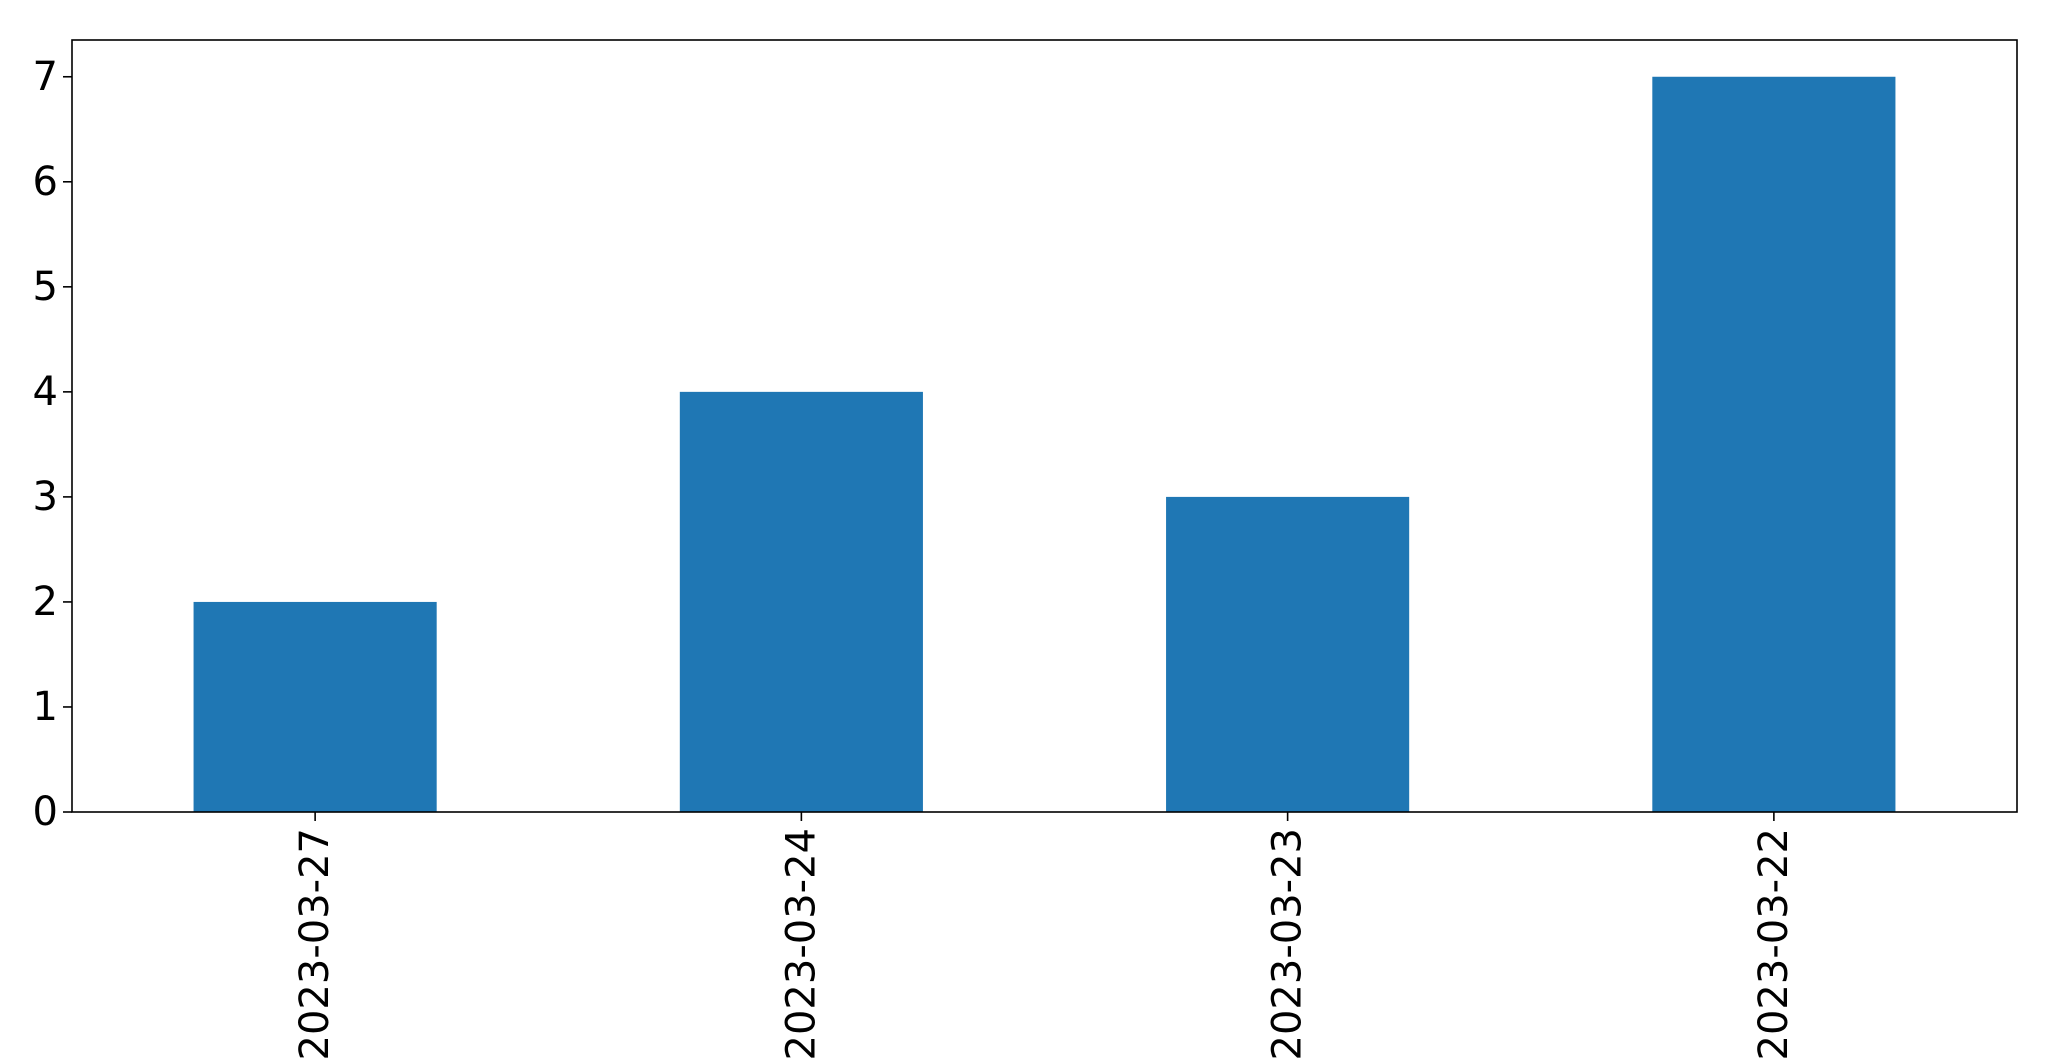  What do you see at coordinates (1774, 944) in the screenshot?
I see `x-tick-label: 2023-03-22` at bounding box center [1774, 944].